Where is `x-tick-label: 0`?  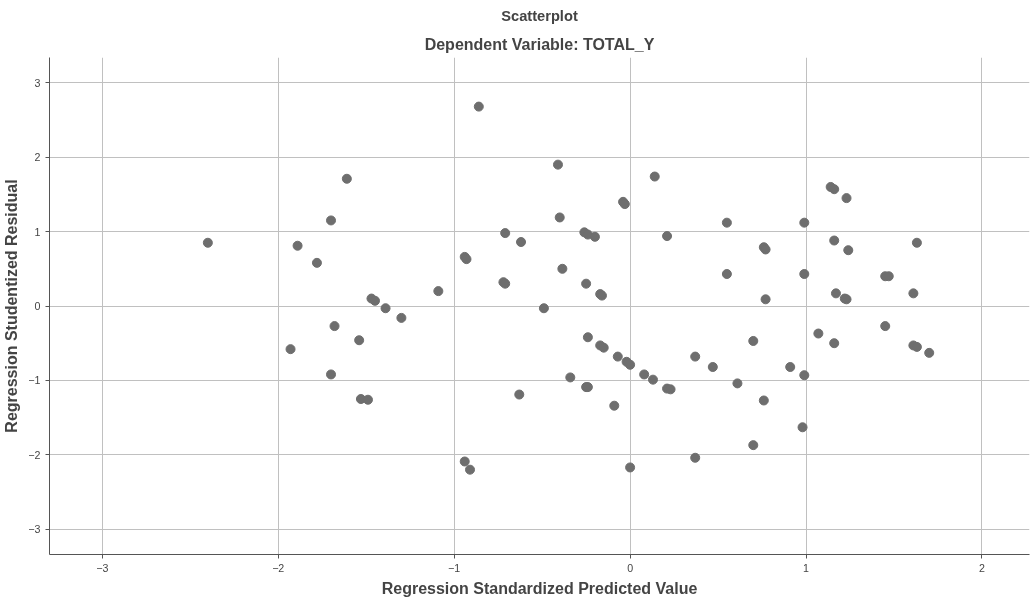
x-tick-label: 0 is located at coordinates (630, 567).